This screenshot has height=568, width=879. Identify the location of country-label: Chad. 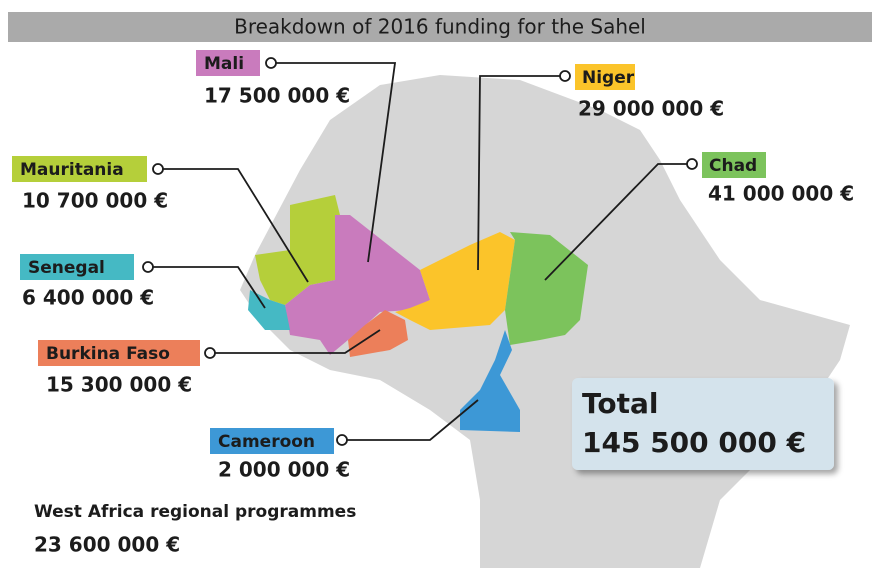
(733, 166).